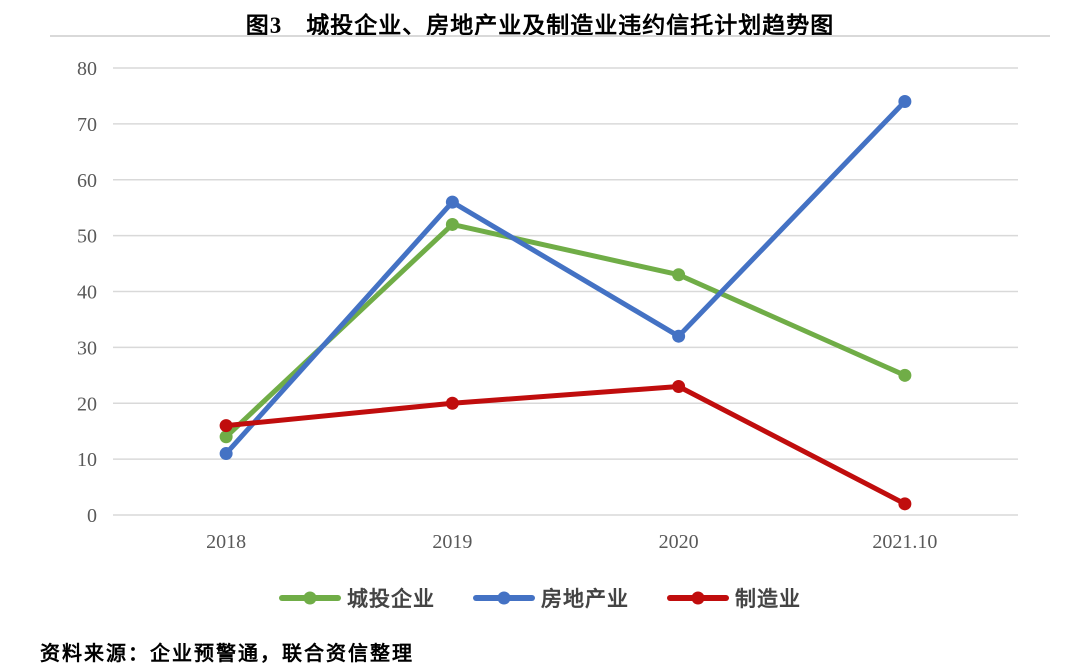  What do you see at coordinates (391, 599) in the screenshot?
I see `legend-label: 城投企业` at bounding box center [391, 599].